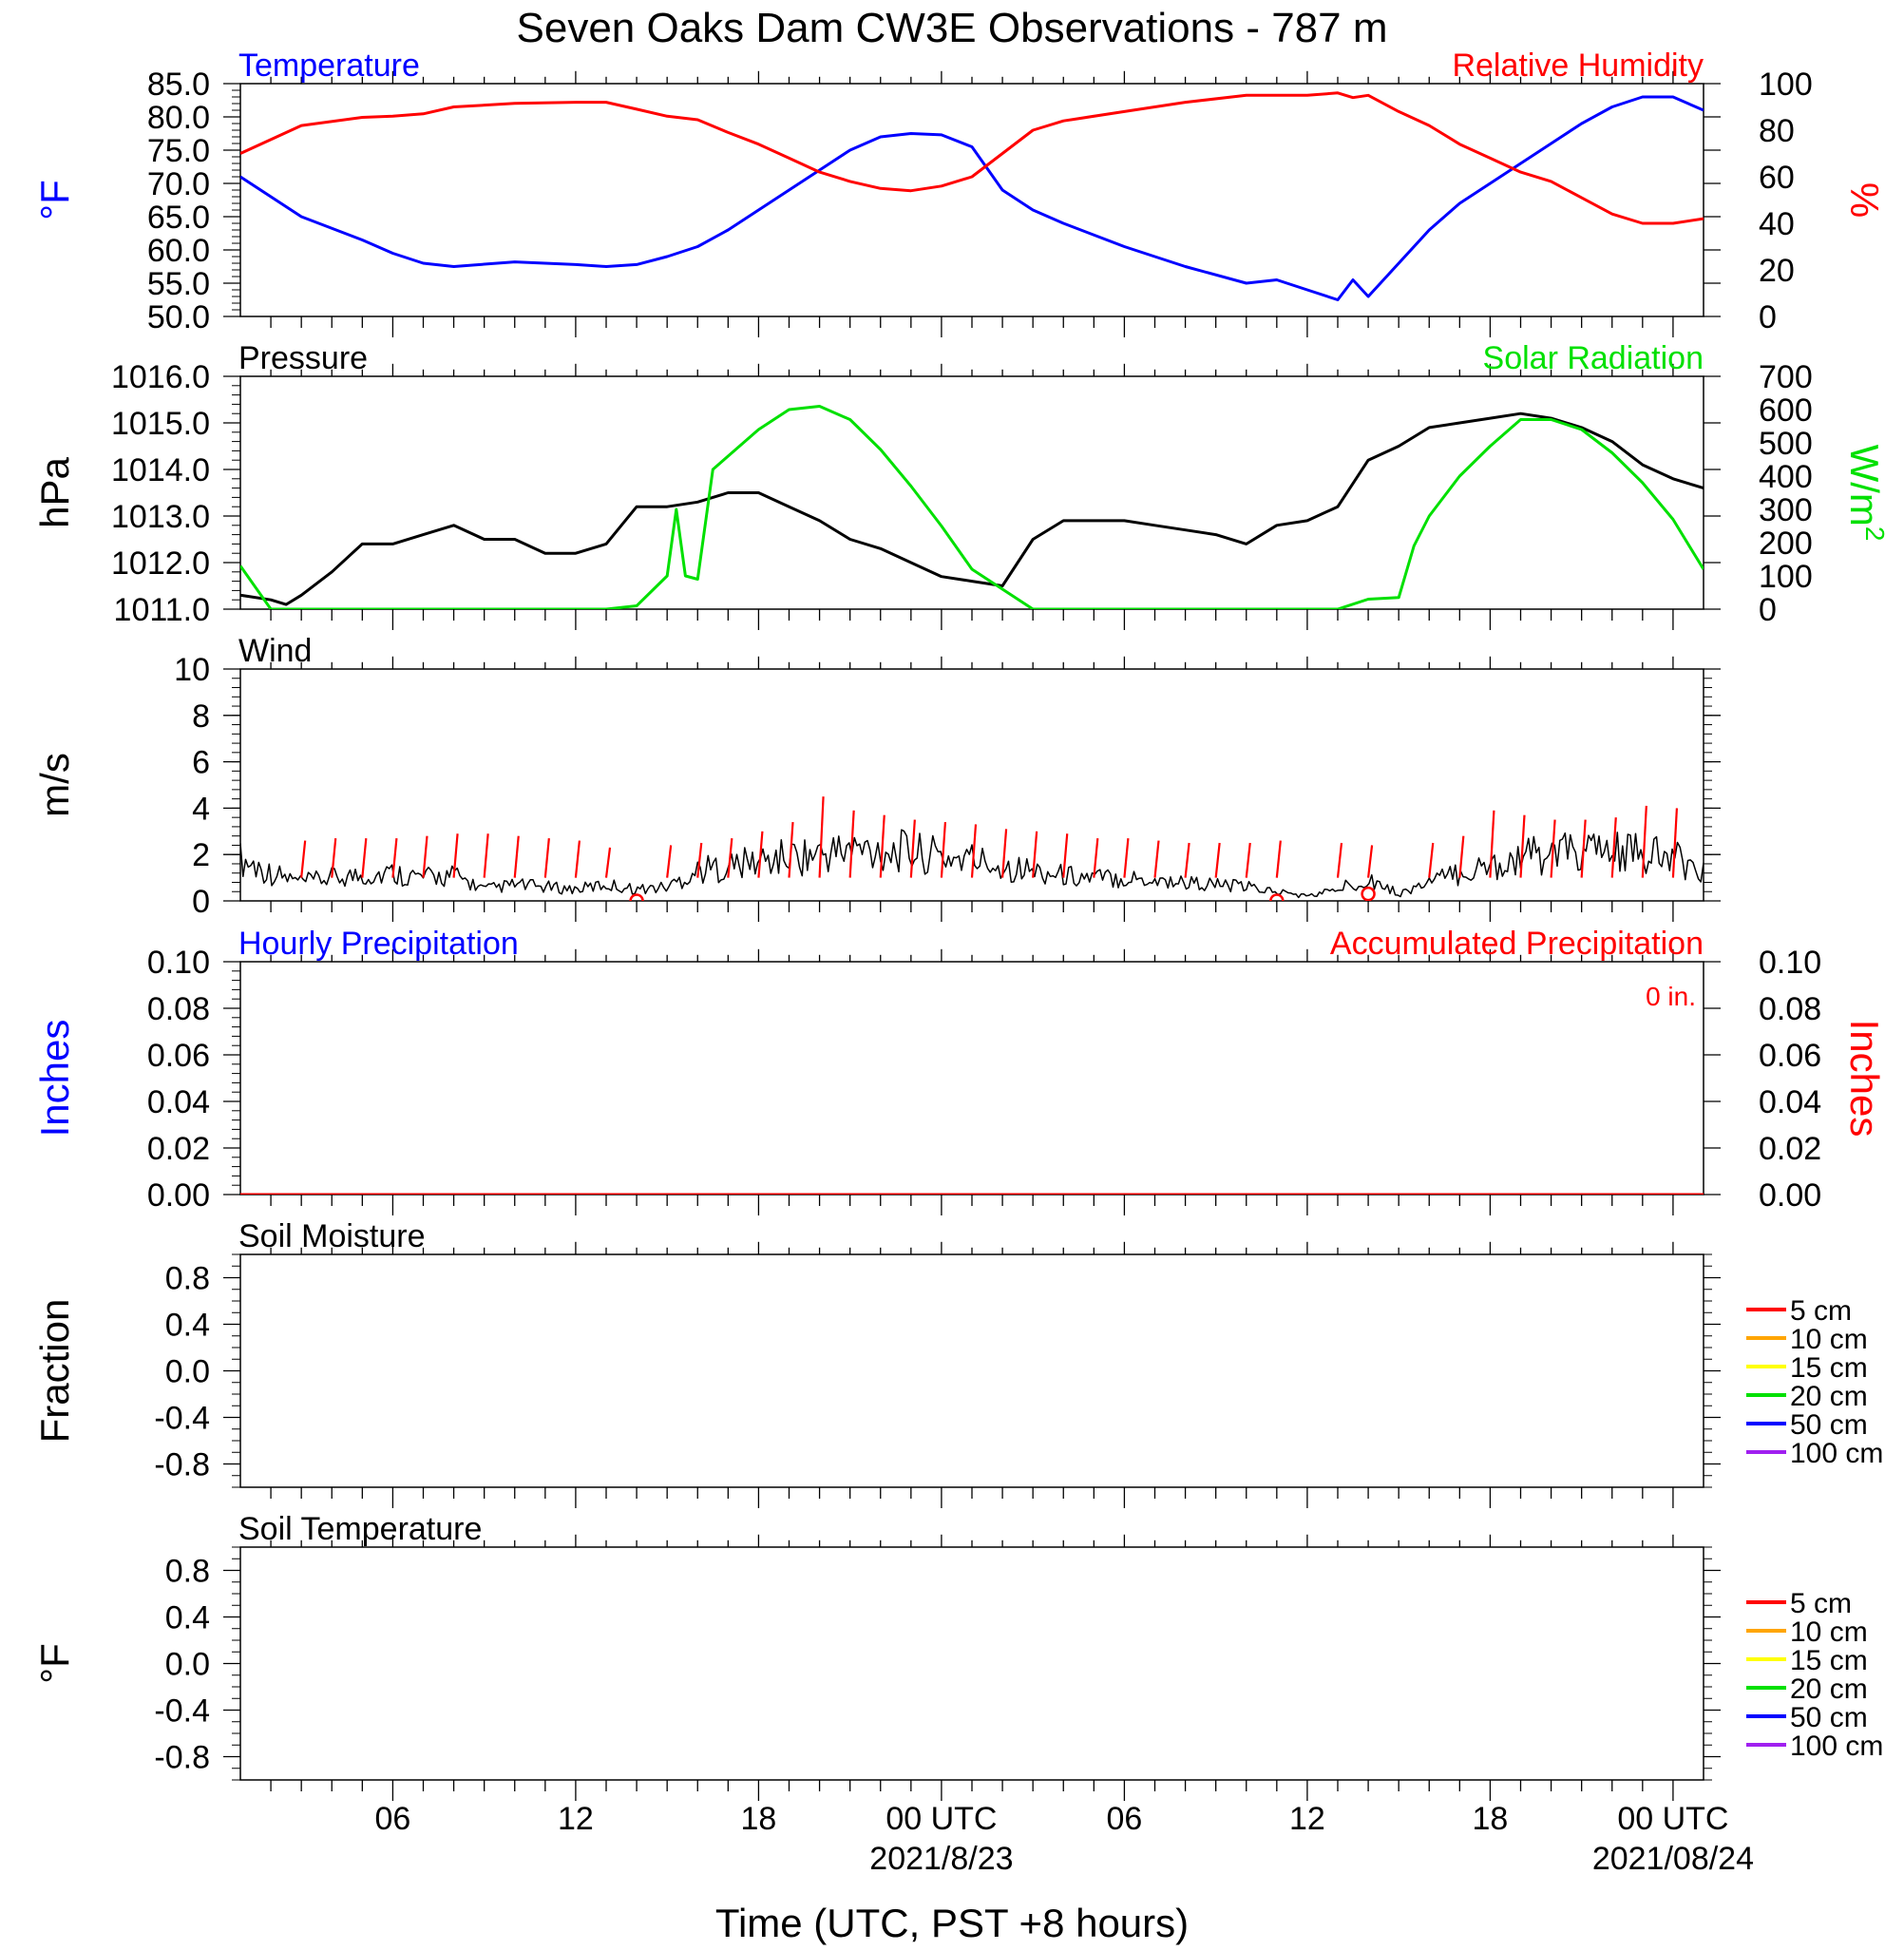  I want to click on legend-label: 20 cm, so click(1829, 1396).